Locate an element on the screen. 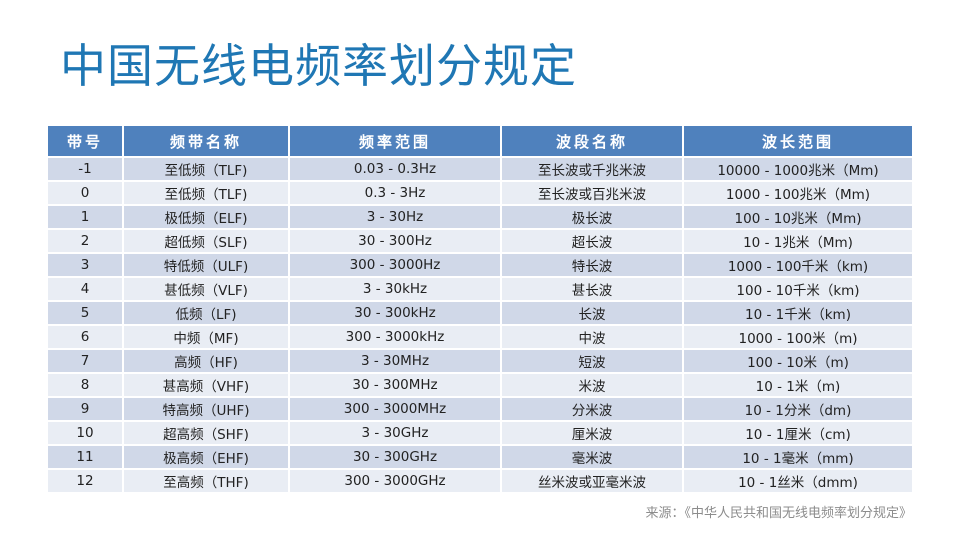 The image size is (960, 540). cell-band-number: 5 is located at coordinates (86, 314).